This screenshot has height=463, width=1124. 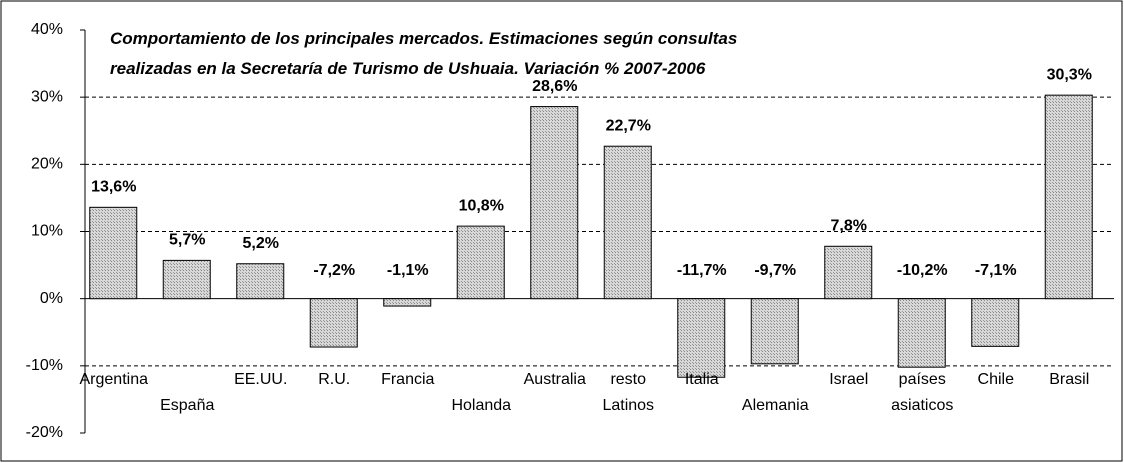 What do you see at coordinates (555, 379) in the screenshot?
I see `x-tick-label: Australia` at bounding box center [555, 379].